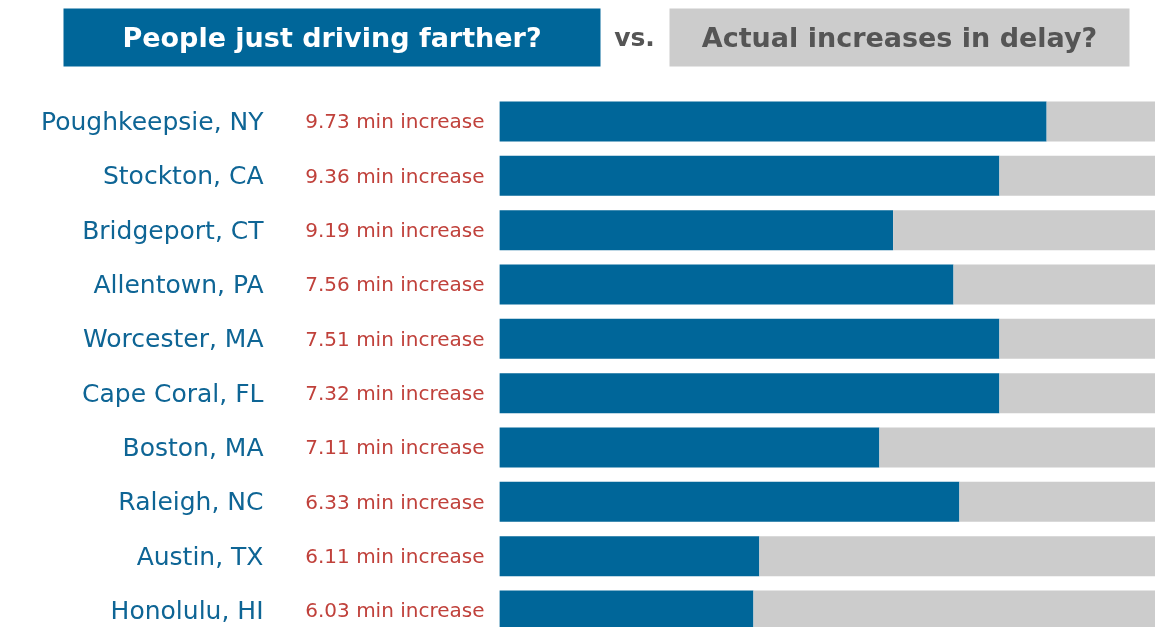 The image size is (1155, 627). What do you see at coordinates (193, 447) in the screenshot?
I see `y-tick-label: Boston, MA` at bounding box center [193, 447].